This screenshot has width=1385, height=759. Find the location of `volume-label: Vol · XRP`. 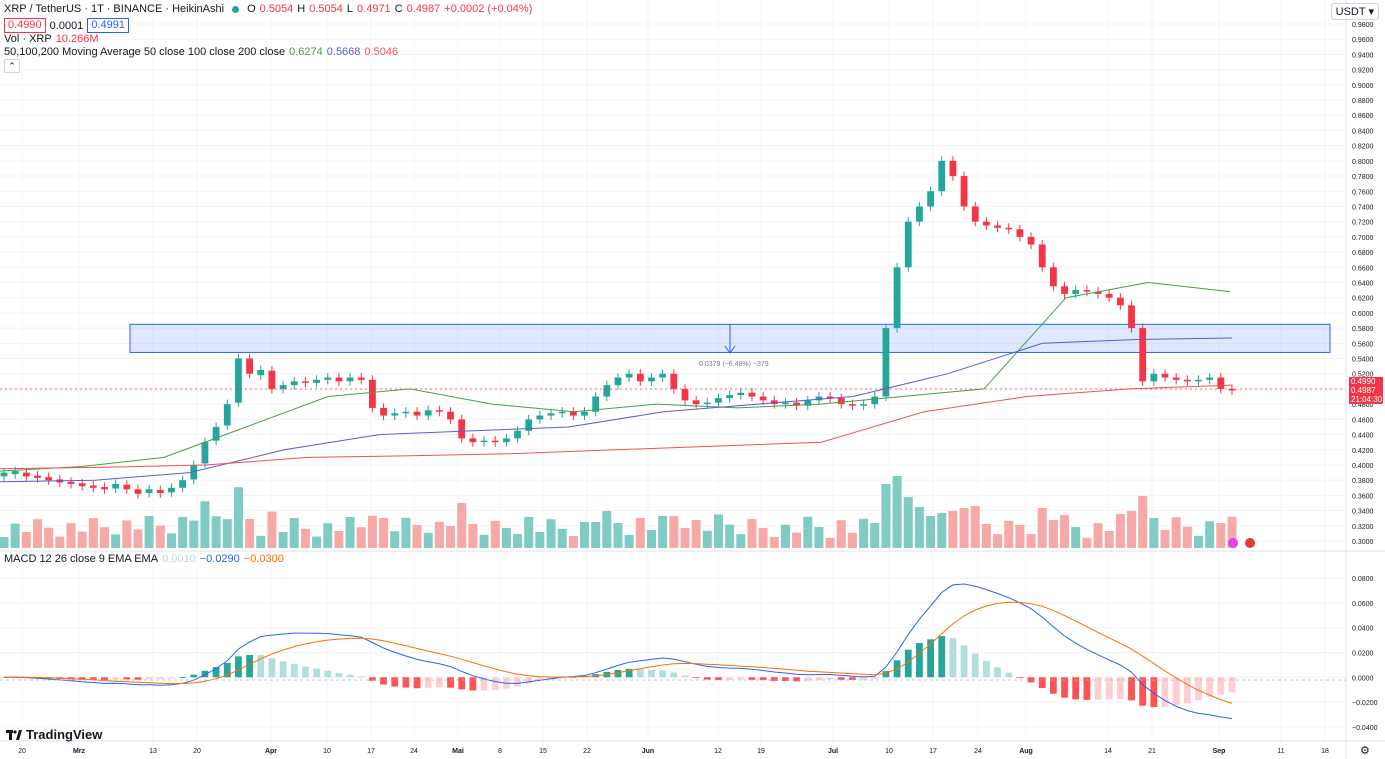

volume-label: Vol · XRP is located at coordinates (28, 39).